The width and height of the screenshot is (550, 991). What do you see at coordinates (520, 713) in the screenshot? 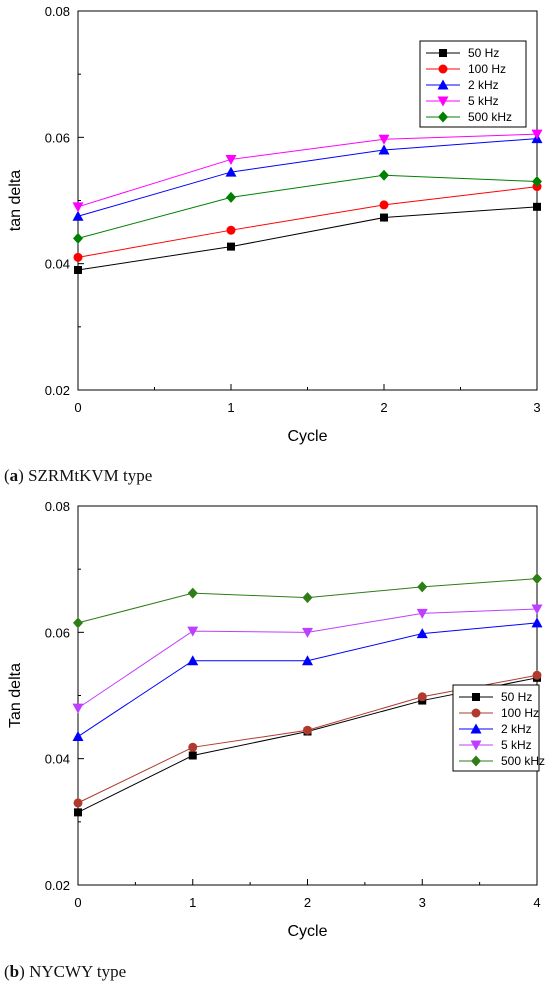
I see `chart-b-legend-label: 100 Hz` at bounding box center [520, 713].